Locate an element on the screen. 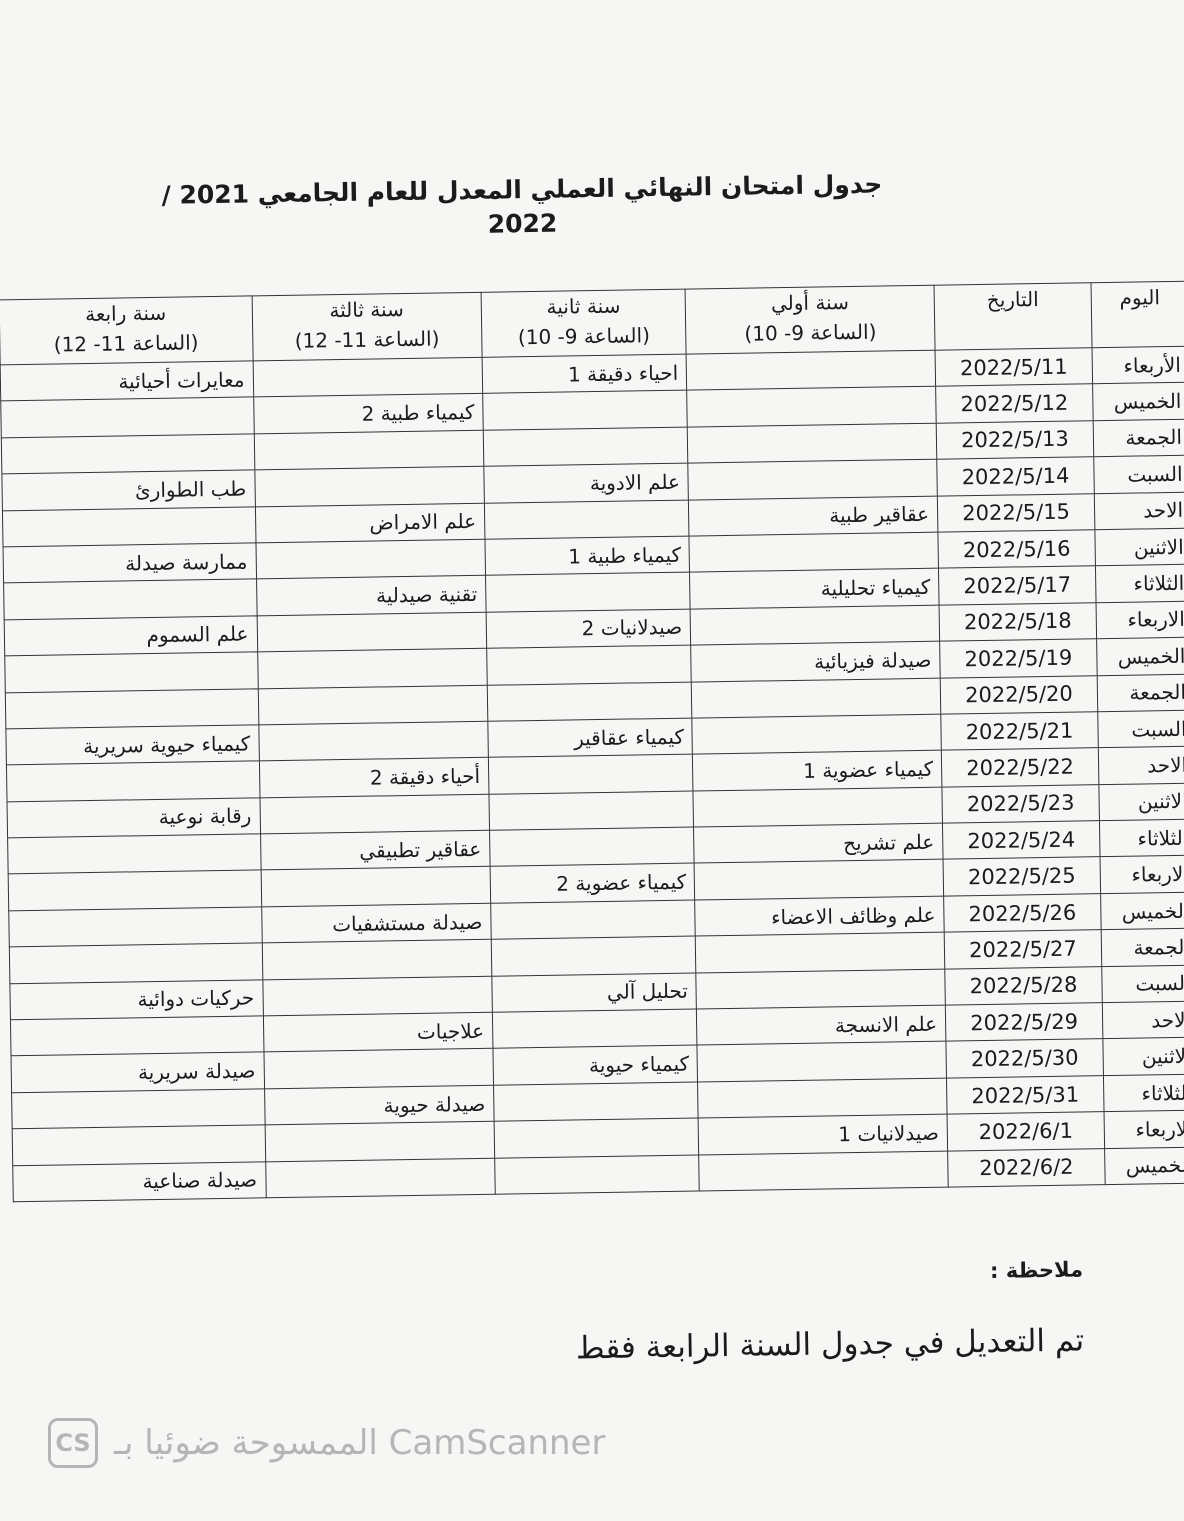 The width and height of the screenshot is (1184, 1521). cell-date: 2022/5/25 is located at coordinates (1022, 876).